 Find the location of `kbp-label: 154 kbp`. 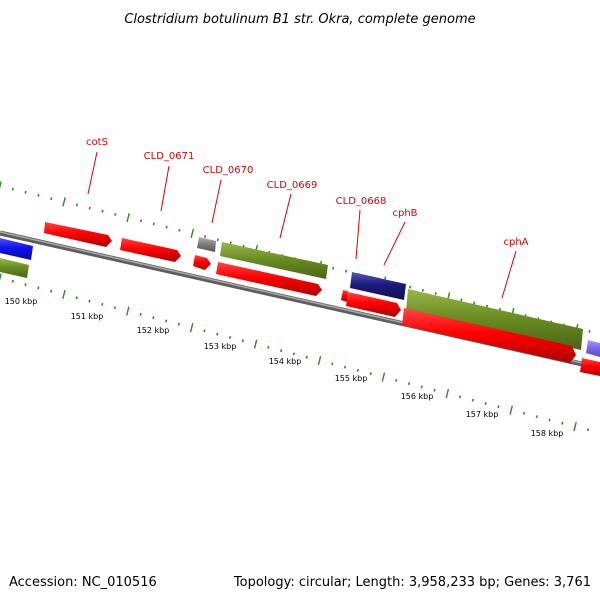

kbp-label: 154 kbp is located at coordinates (285, 361).